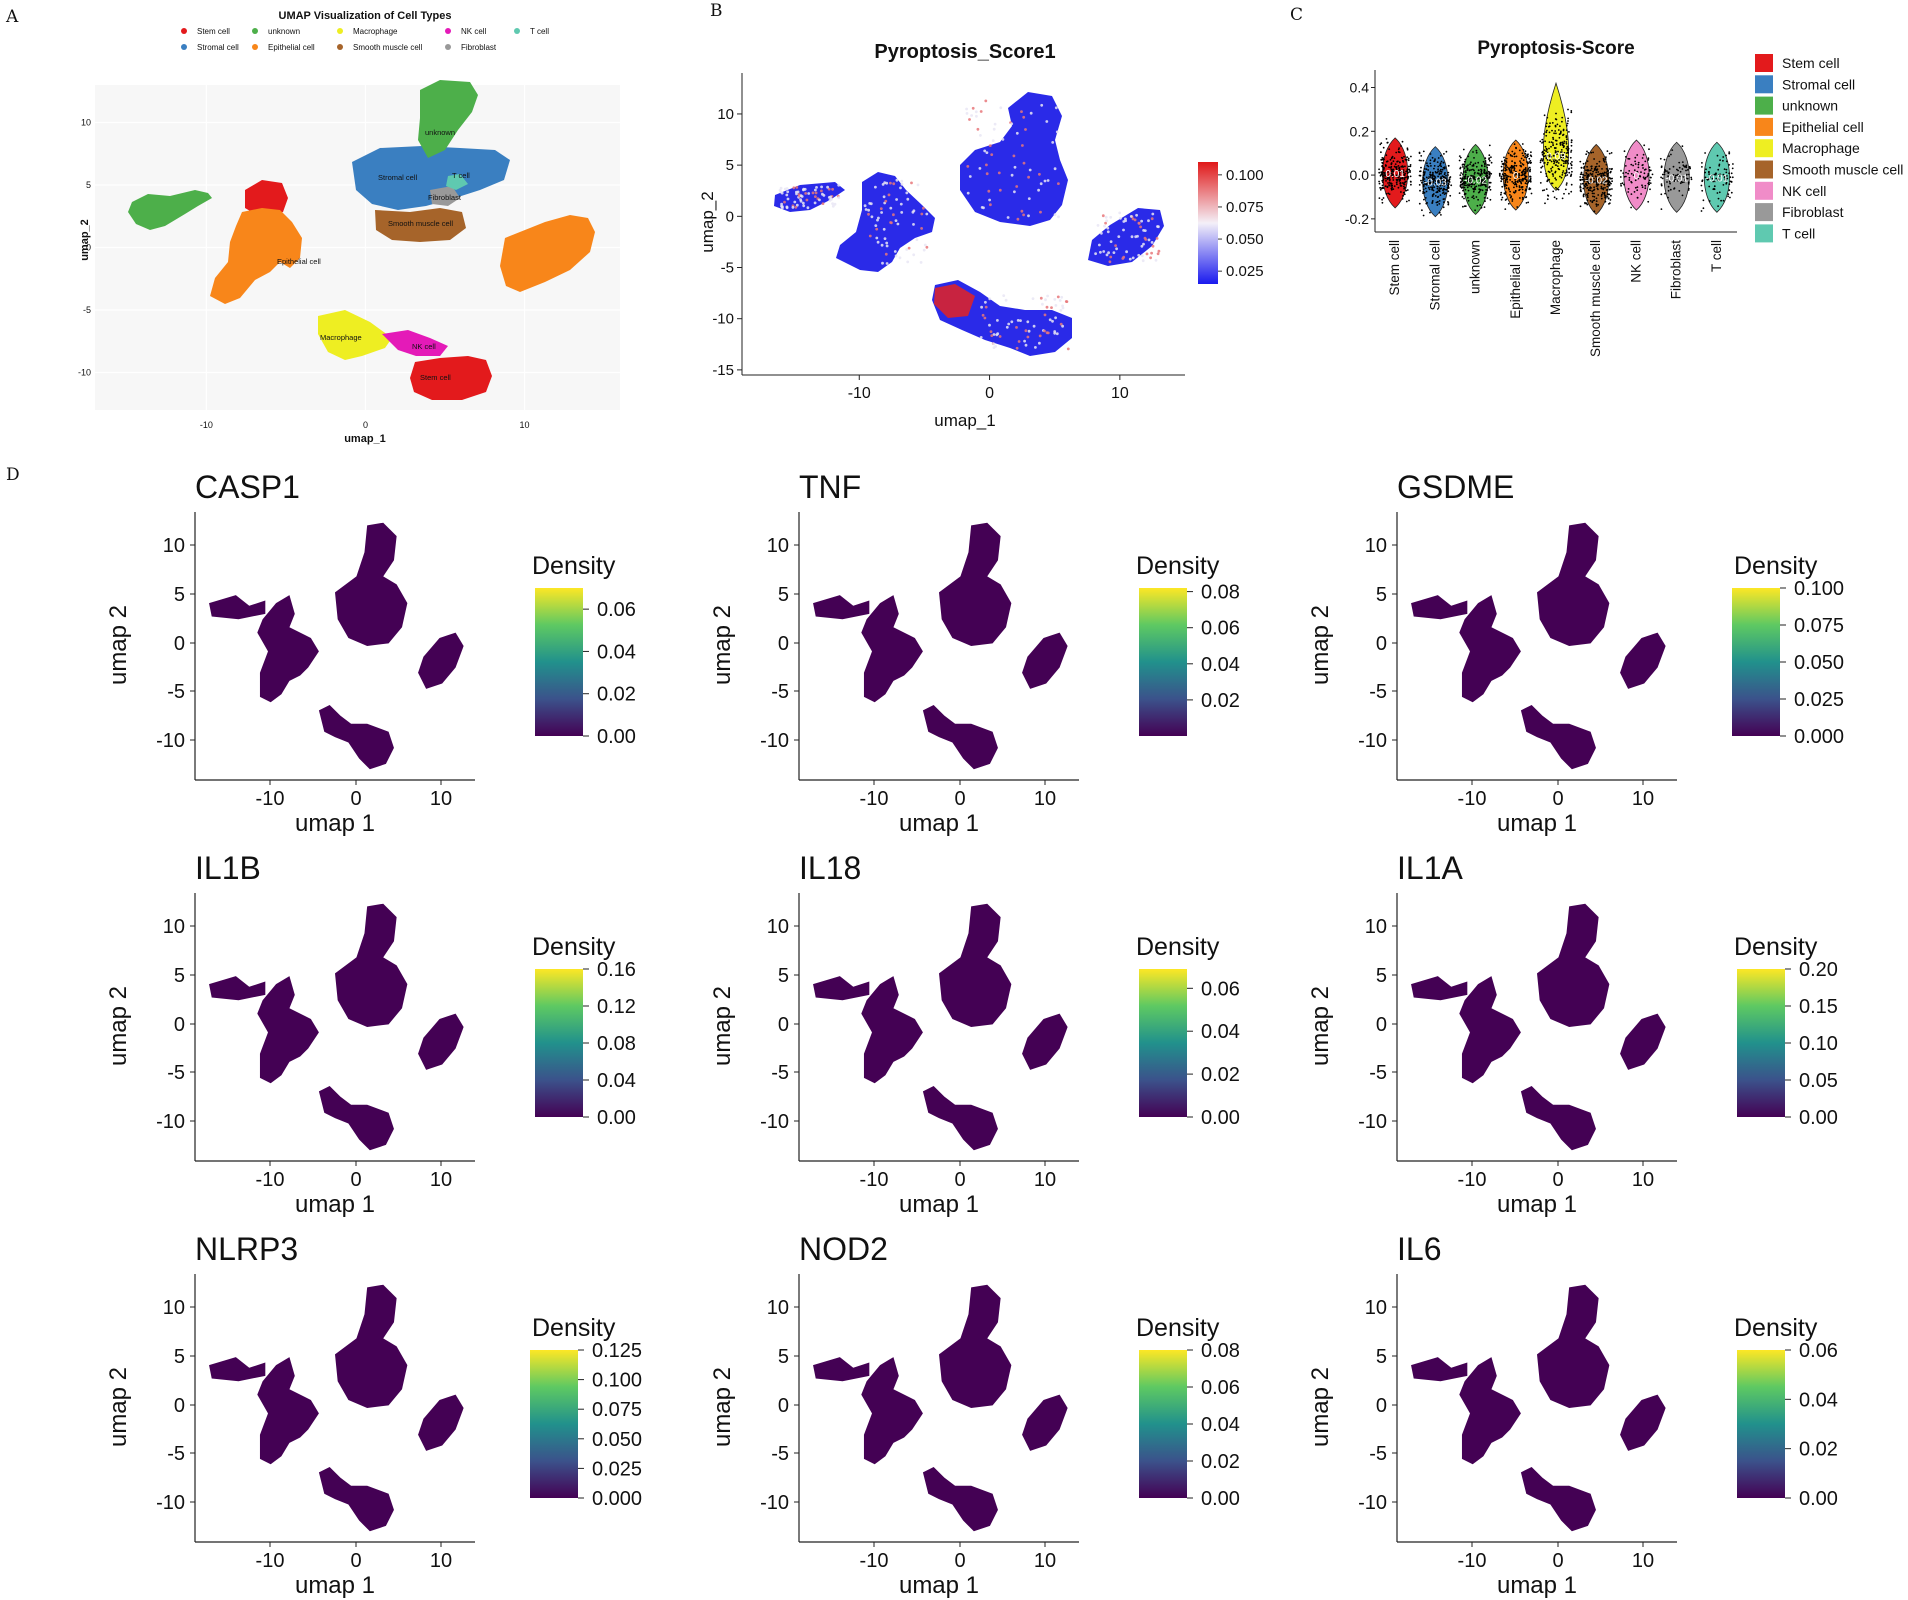  I want to click on a-legend-label: T cell, so click(539, 31).